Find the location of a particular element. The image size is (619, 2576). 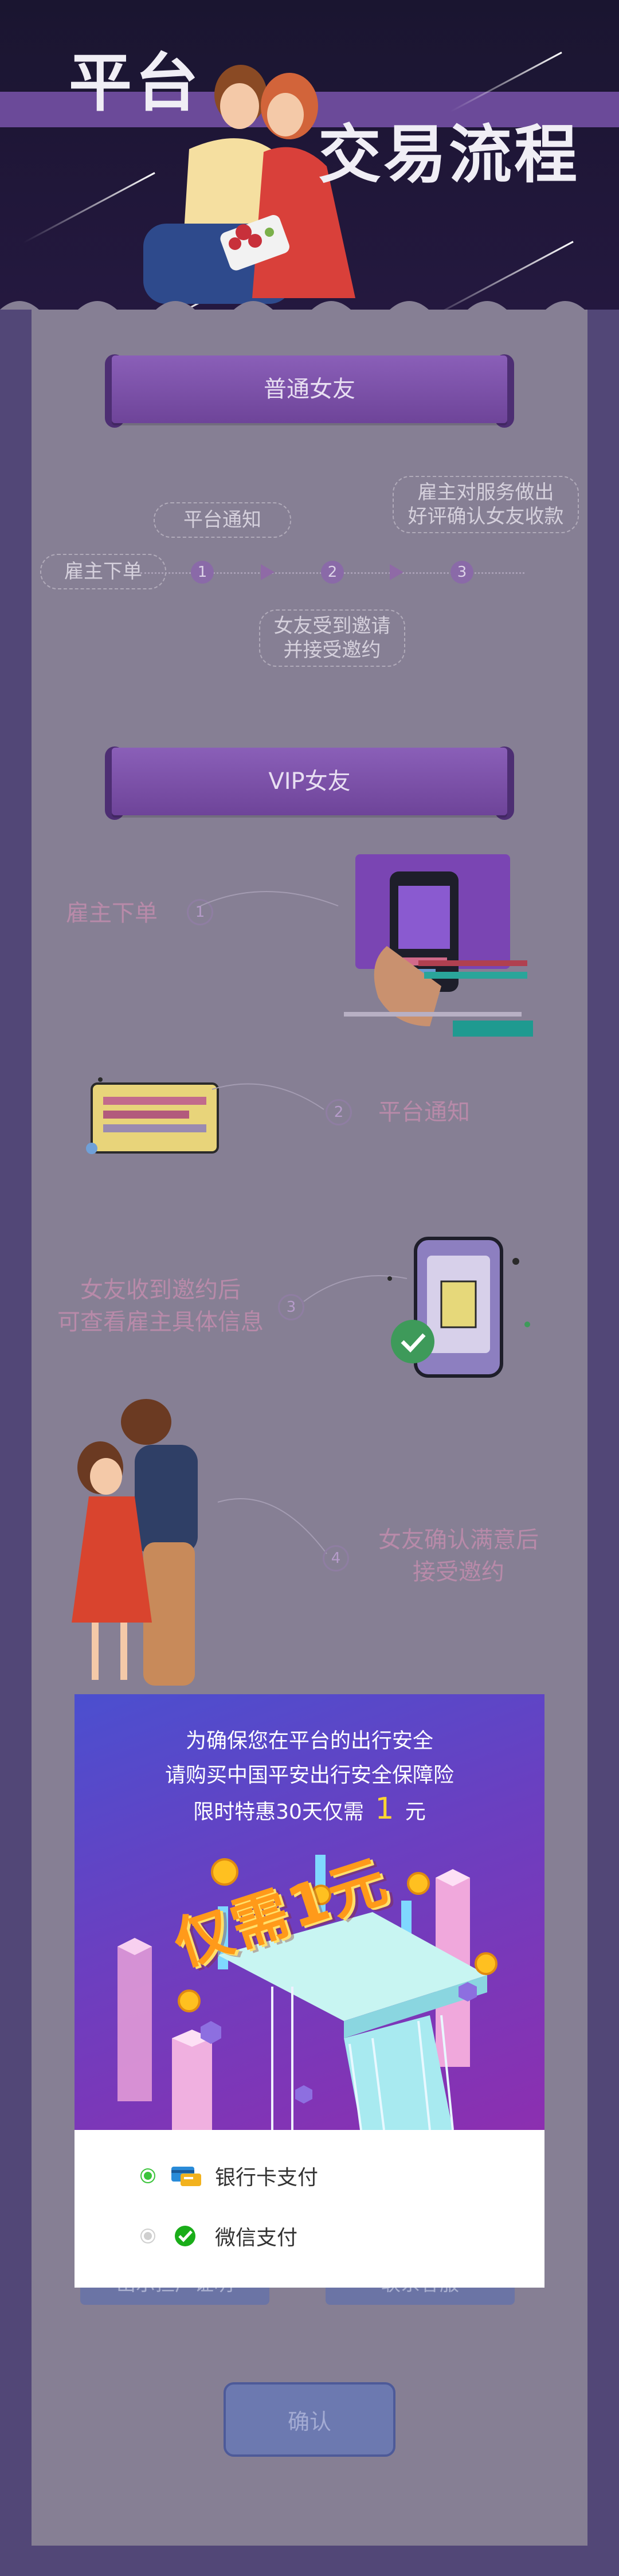

flow-step-accept-line: 女友受到邀请 is located at coordinates (332, 626).